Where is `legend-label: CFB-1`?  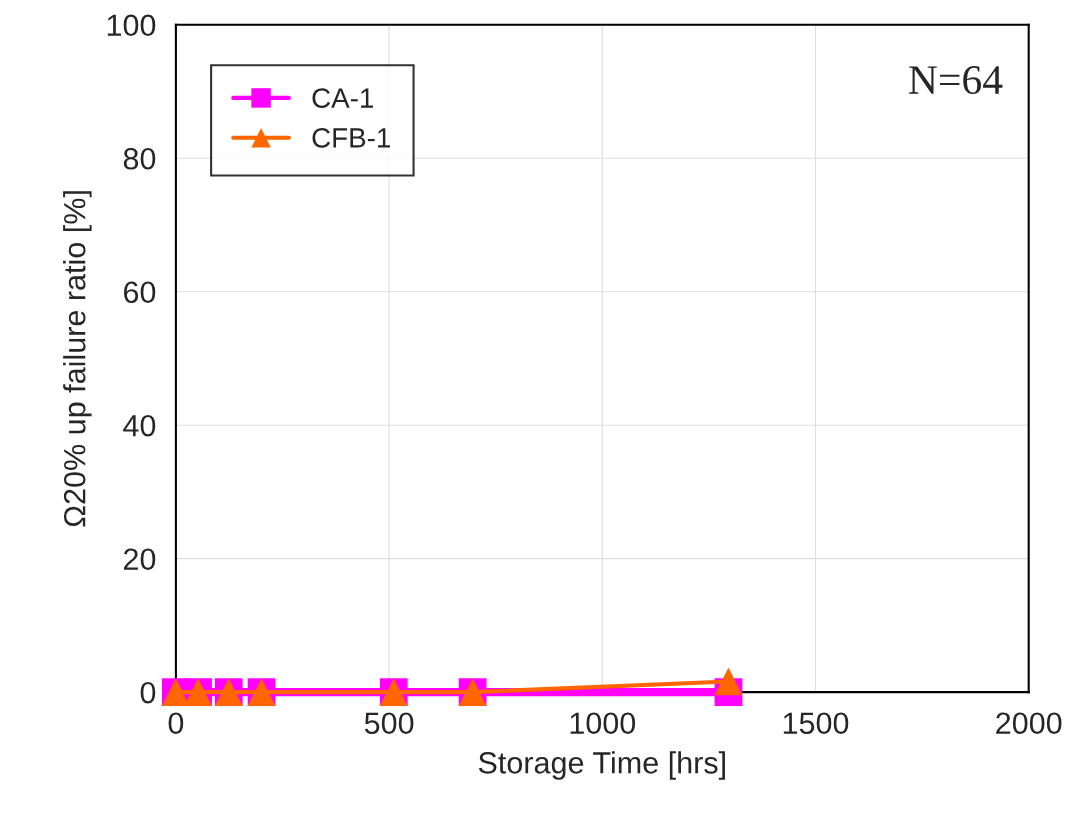
legend-label: CFB-1 is located at coordinates (351, 138).